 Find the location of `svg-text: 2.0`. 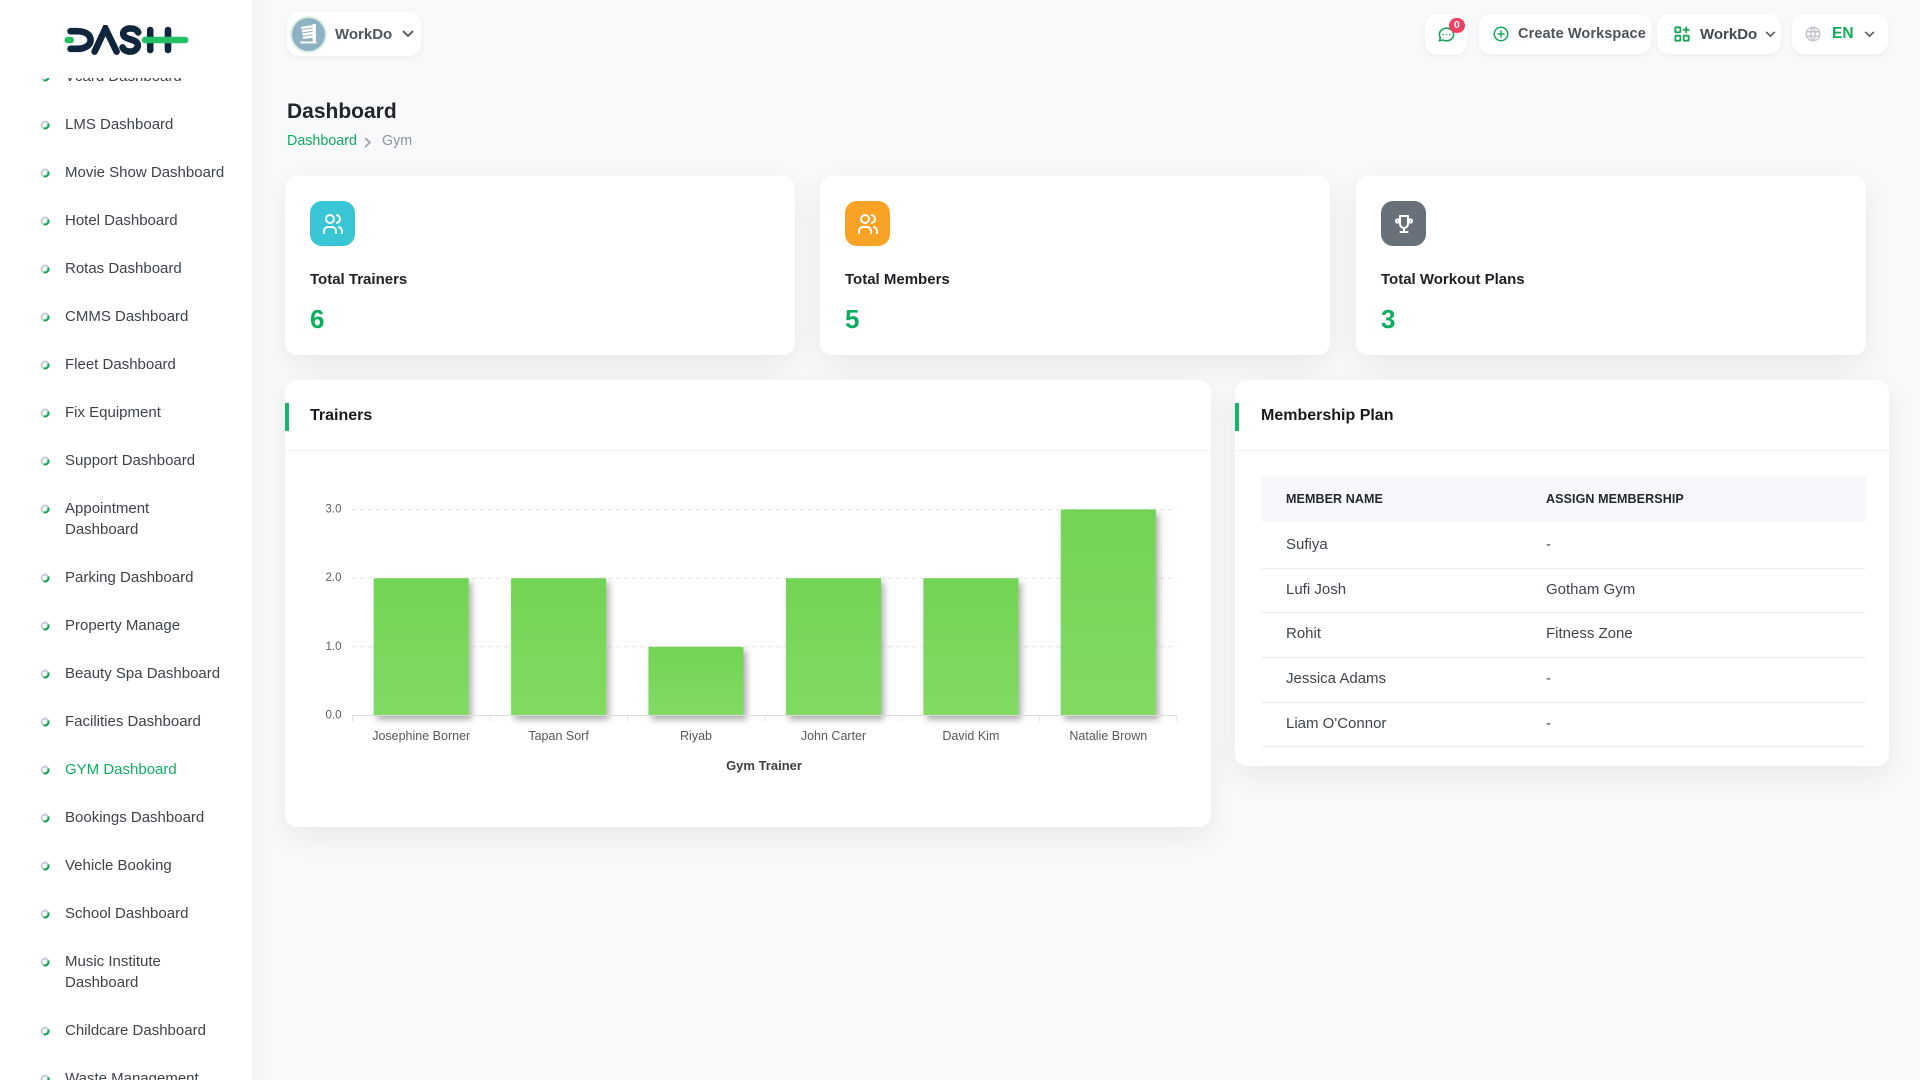

svg-text: 2.0 is located at coordinates (334, 578).